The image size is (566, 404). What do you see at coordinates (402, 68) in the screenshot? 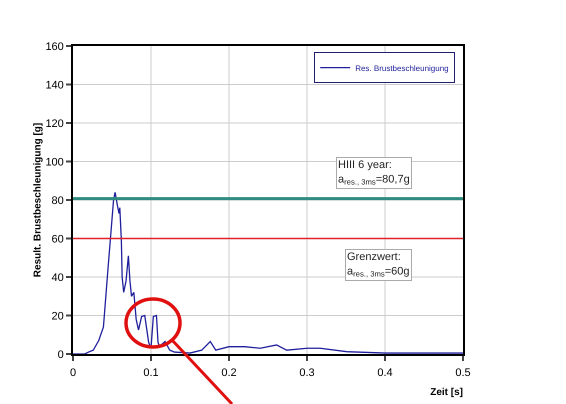
I see `legend-label: Res. Brustbeschleunigung` at bounding box center [402, 68].